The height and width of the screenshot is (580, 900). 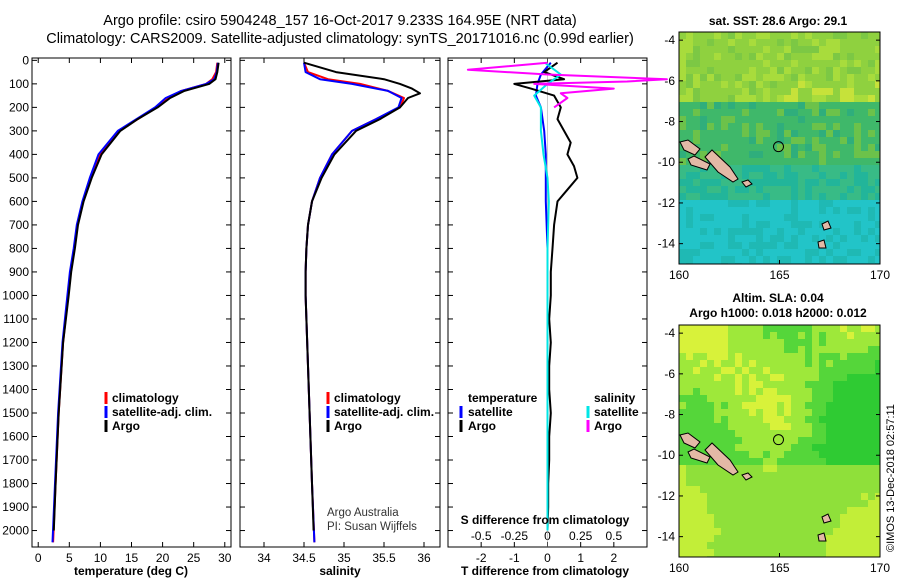 I want to click on island-shape, so click(x=826, y=225).